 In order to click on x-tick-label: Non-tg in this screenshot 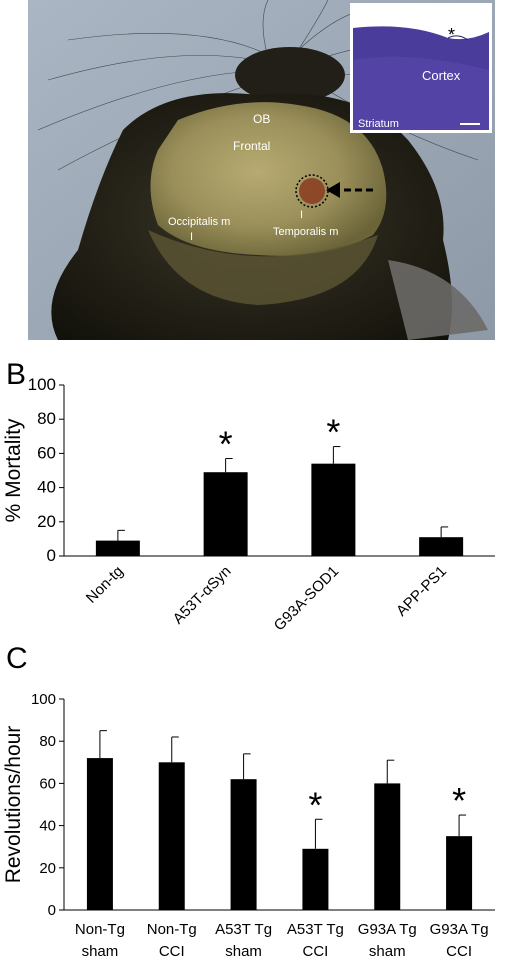, I will do `click(105, 585)`.